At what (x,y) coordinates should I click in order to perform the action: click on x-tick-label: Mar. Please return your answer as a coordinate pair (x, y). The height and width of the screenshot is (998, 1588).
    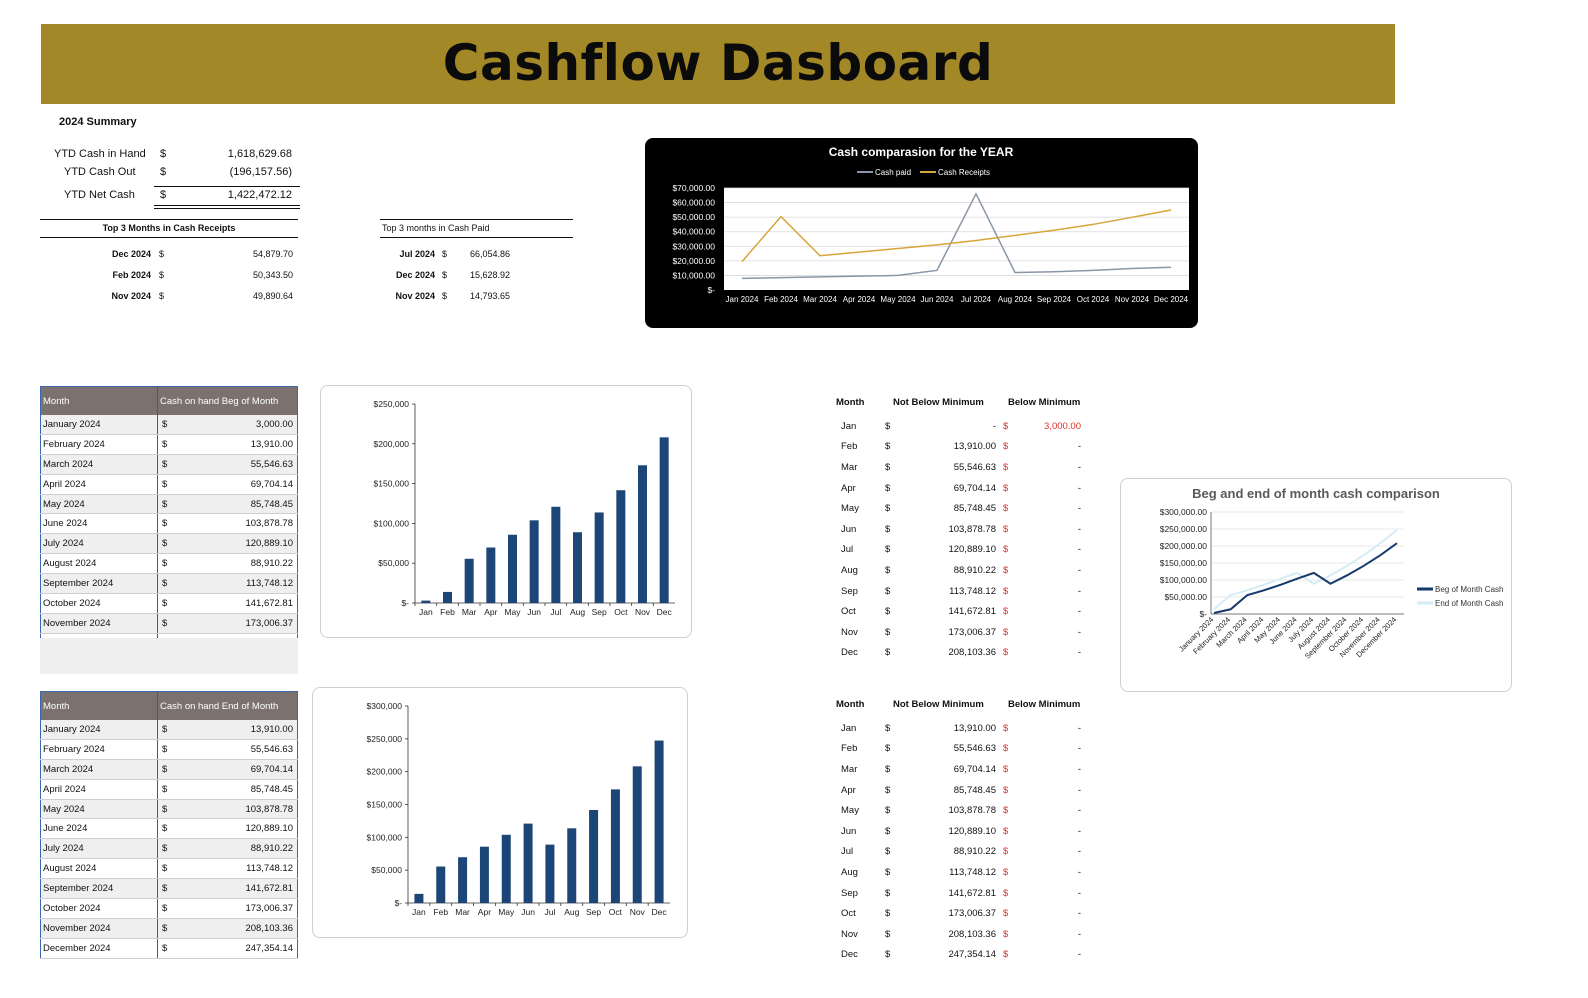
    Looking at the image, I should click on (462, 912).